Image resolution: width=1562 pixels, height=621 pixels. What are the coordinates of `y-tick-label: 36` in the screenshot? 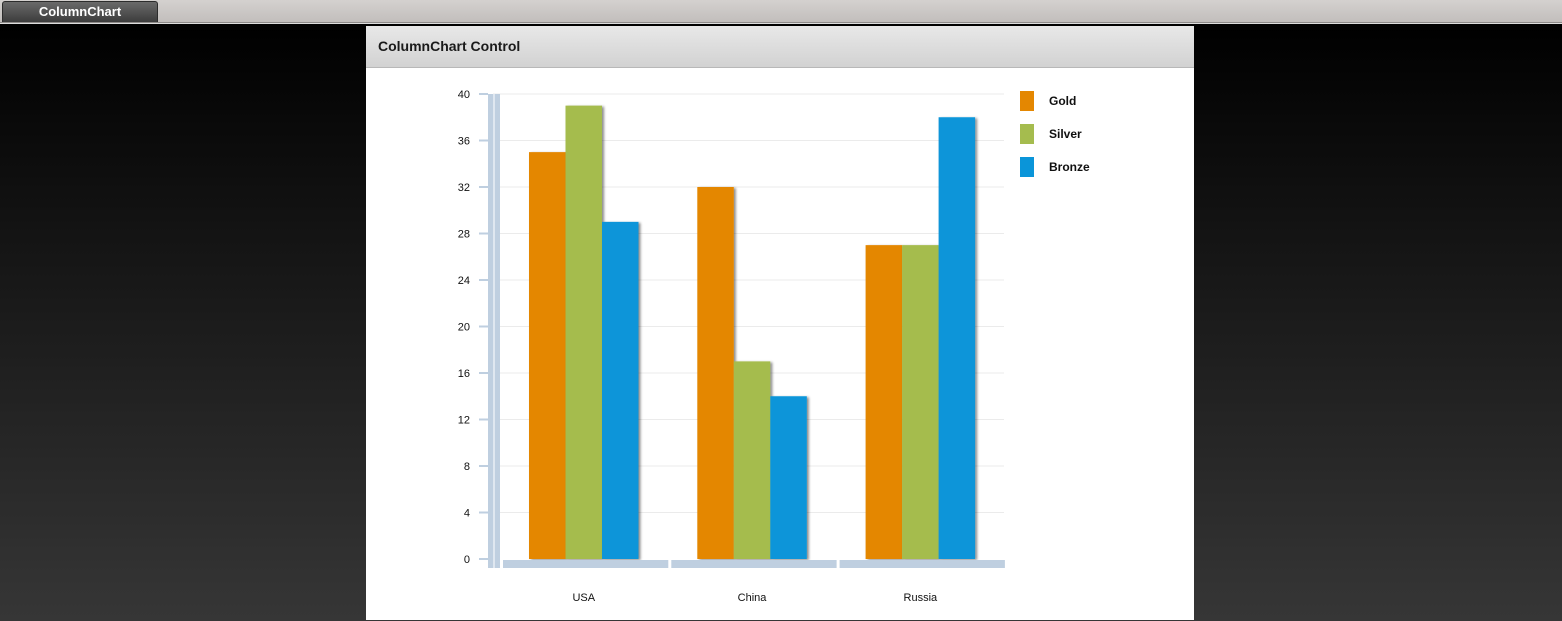 It's located at (464, 142).